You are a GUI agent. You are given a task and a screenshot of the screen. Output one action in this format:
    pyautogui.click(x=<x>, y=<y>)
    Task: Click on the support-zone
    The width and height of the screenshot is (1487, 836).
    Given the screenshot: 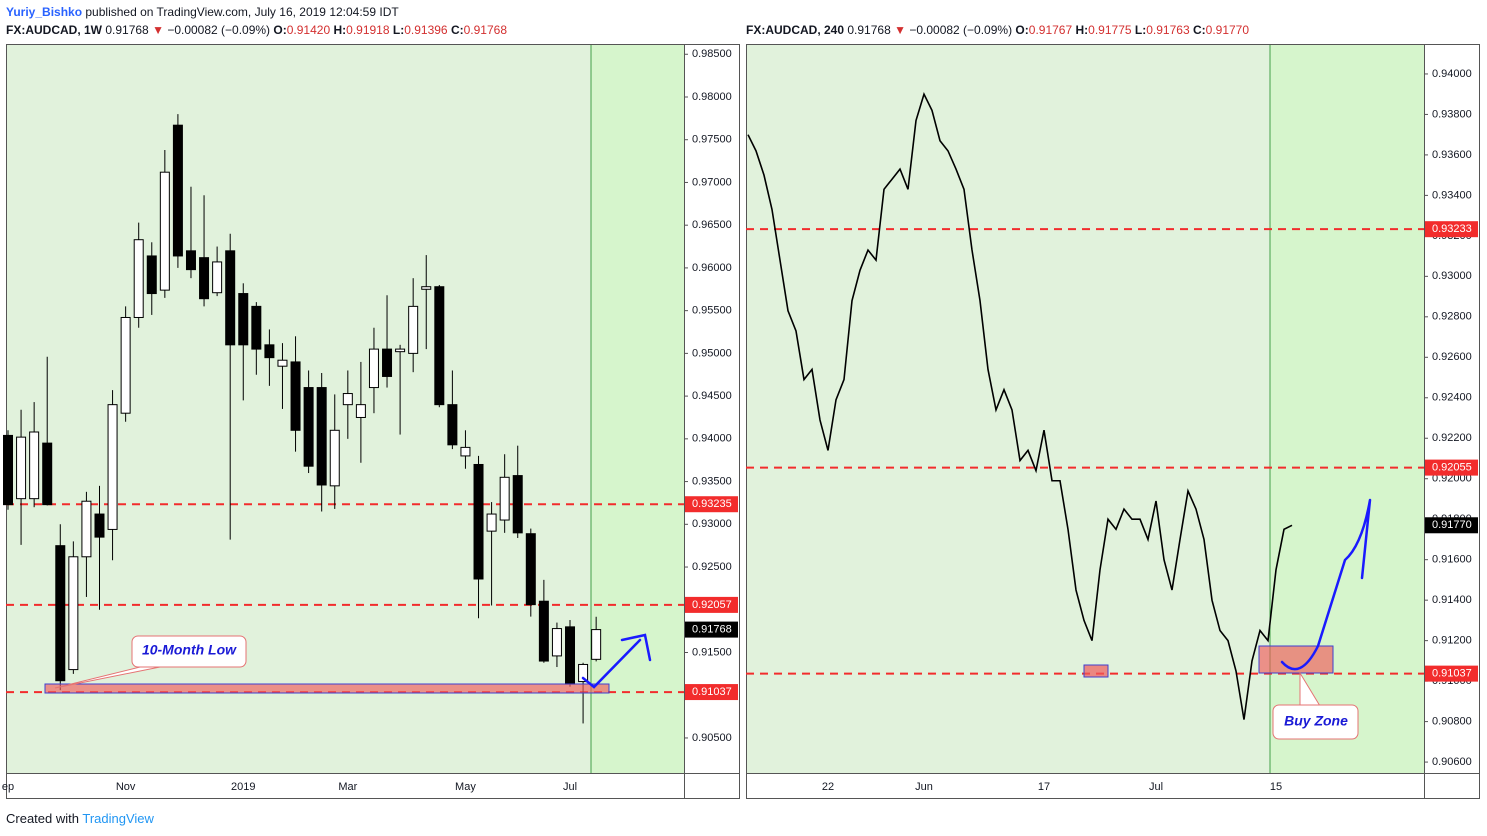 What is the action you would take?
    pyautogui.click(x=327, y=688)
    